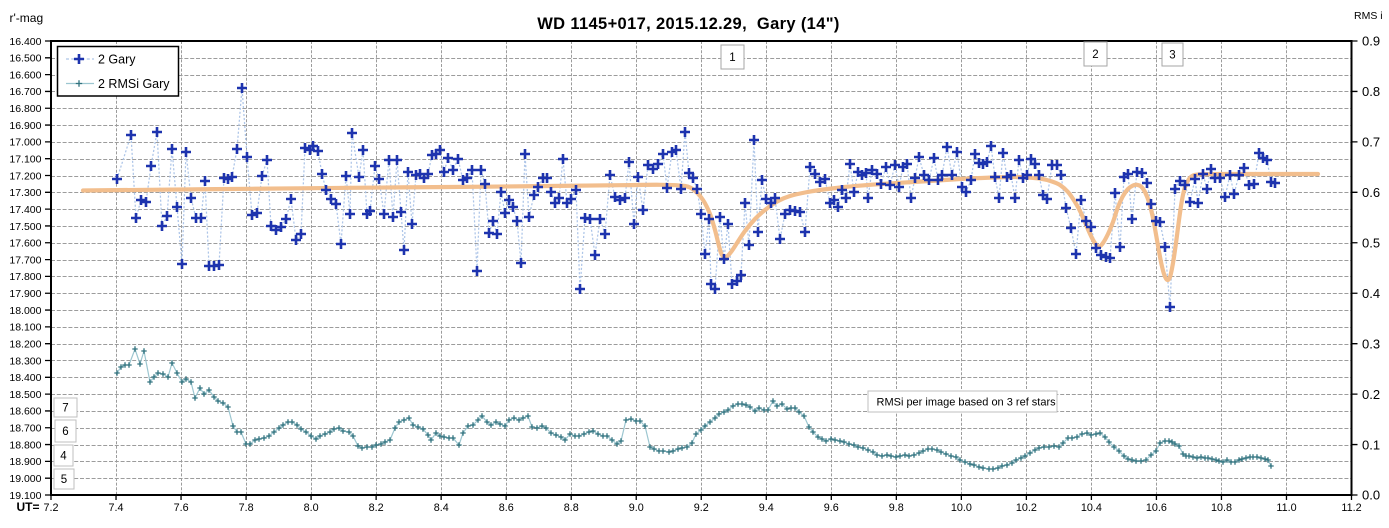 The height and width of the screenshot is (528, 1389). What do you see at coordinates (1371, 41) in the screenshot?
I see `svg-text: 0.9` at bounding box center [1371, 41].